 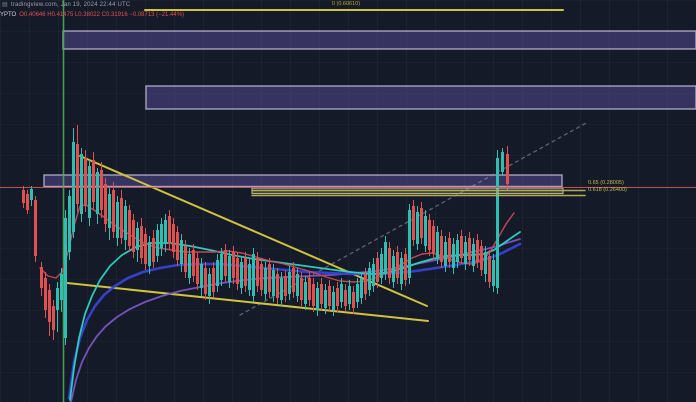 I want to click on watermark-site-date: ▤ tradingview.com, Jan 19, 2024 22:44 UTC, so click(x=66, y=4).